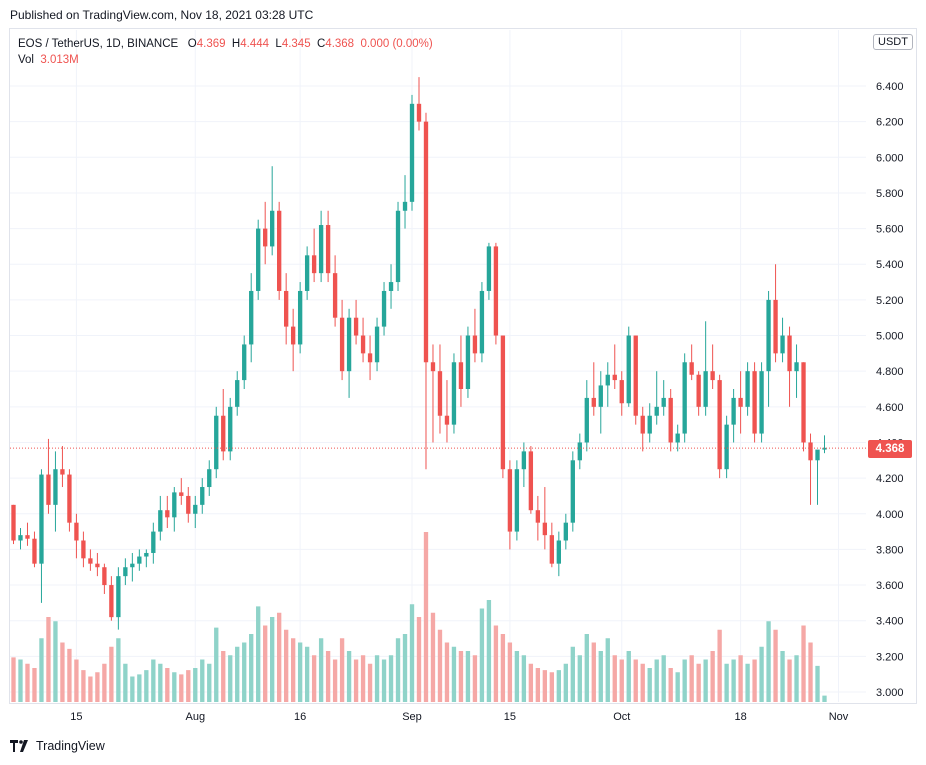 Image resolution: width=926 pixels, height=765 pixels. Describe the element at coordinates (98, 44) in the screenshot. I see `symbol-label: EOS / TetherUS, 1D, BINANCE` at that location.